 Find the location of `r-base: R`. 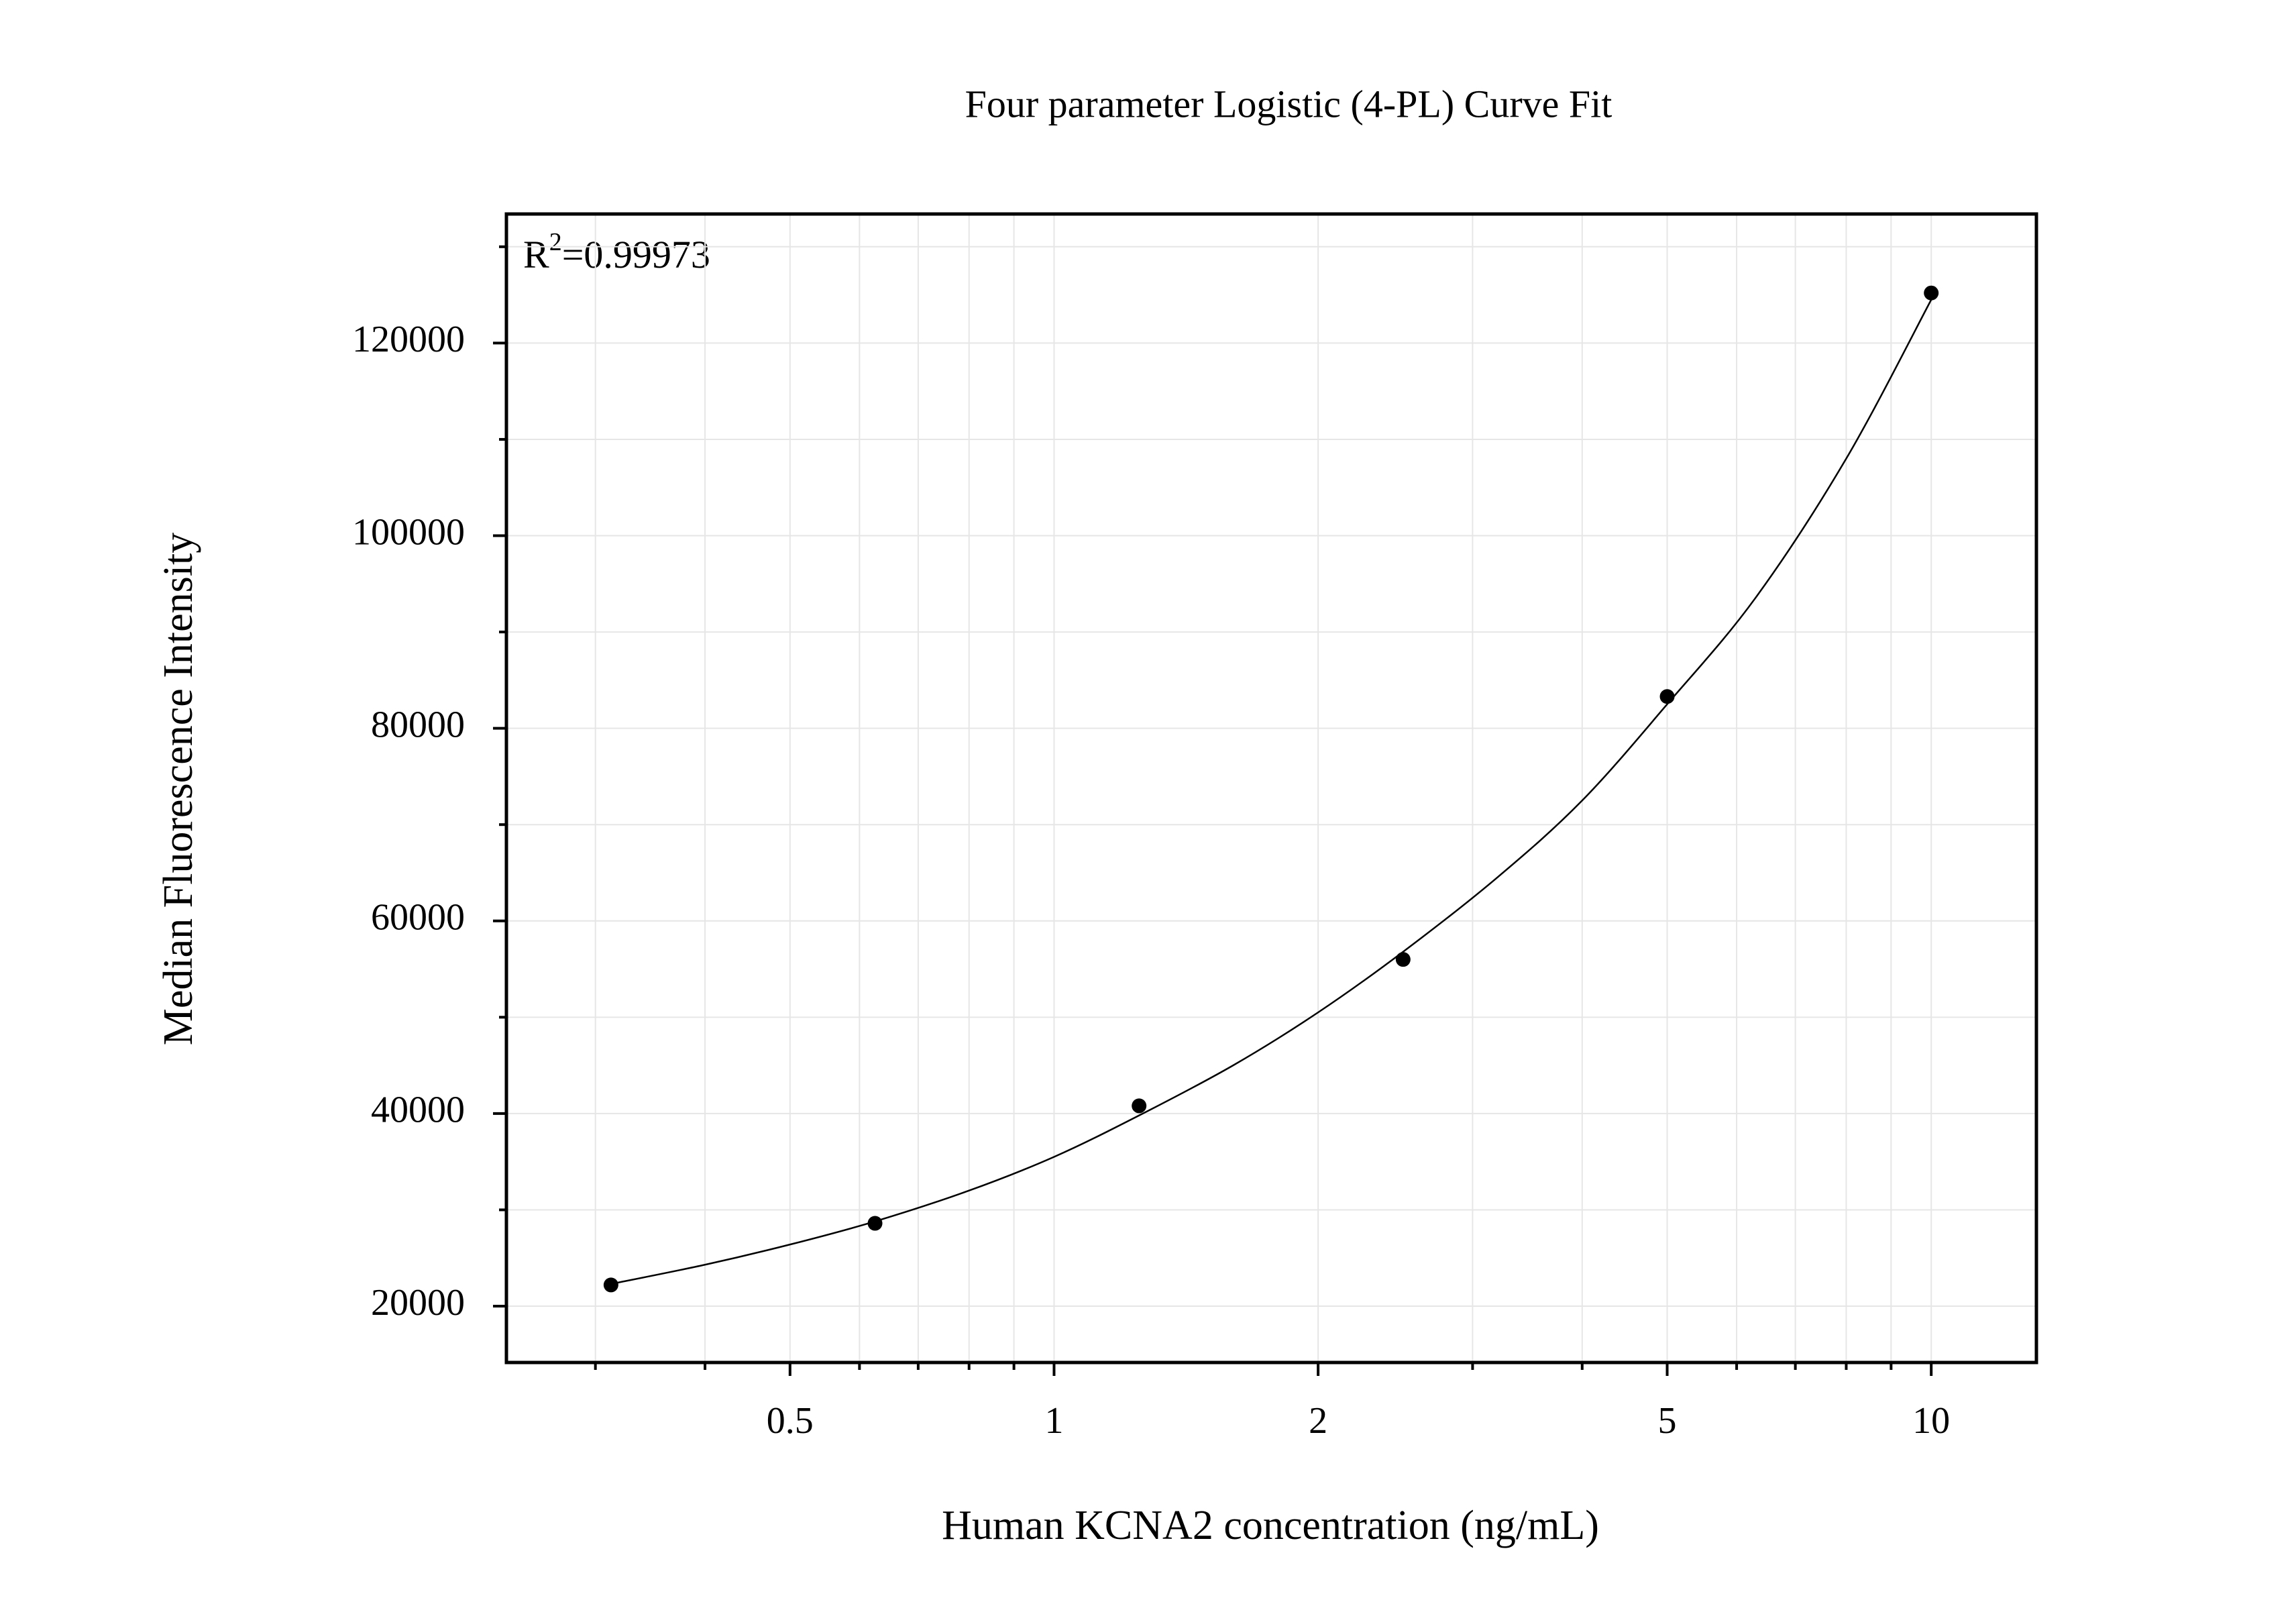

r-base: R is located at coordinates (536, 254).